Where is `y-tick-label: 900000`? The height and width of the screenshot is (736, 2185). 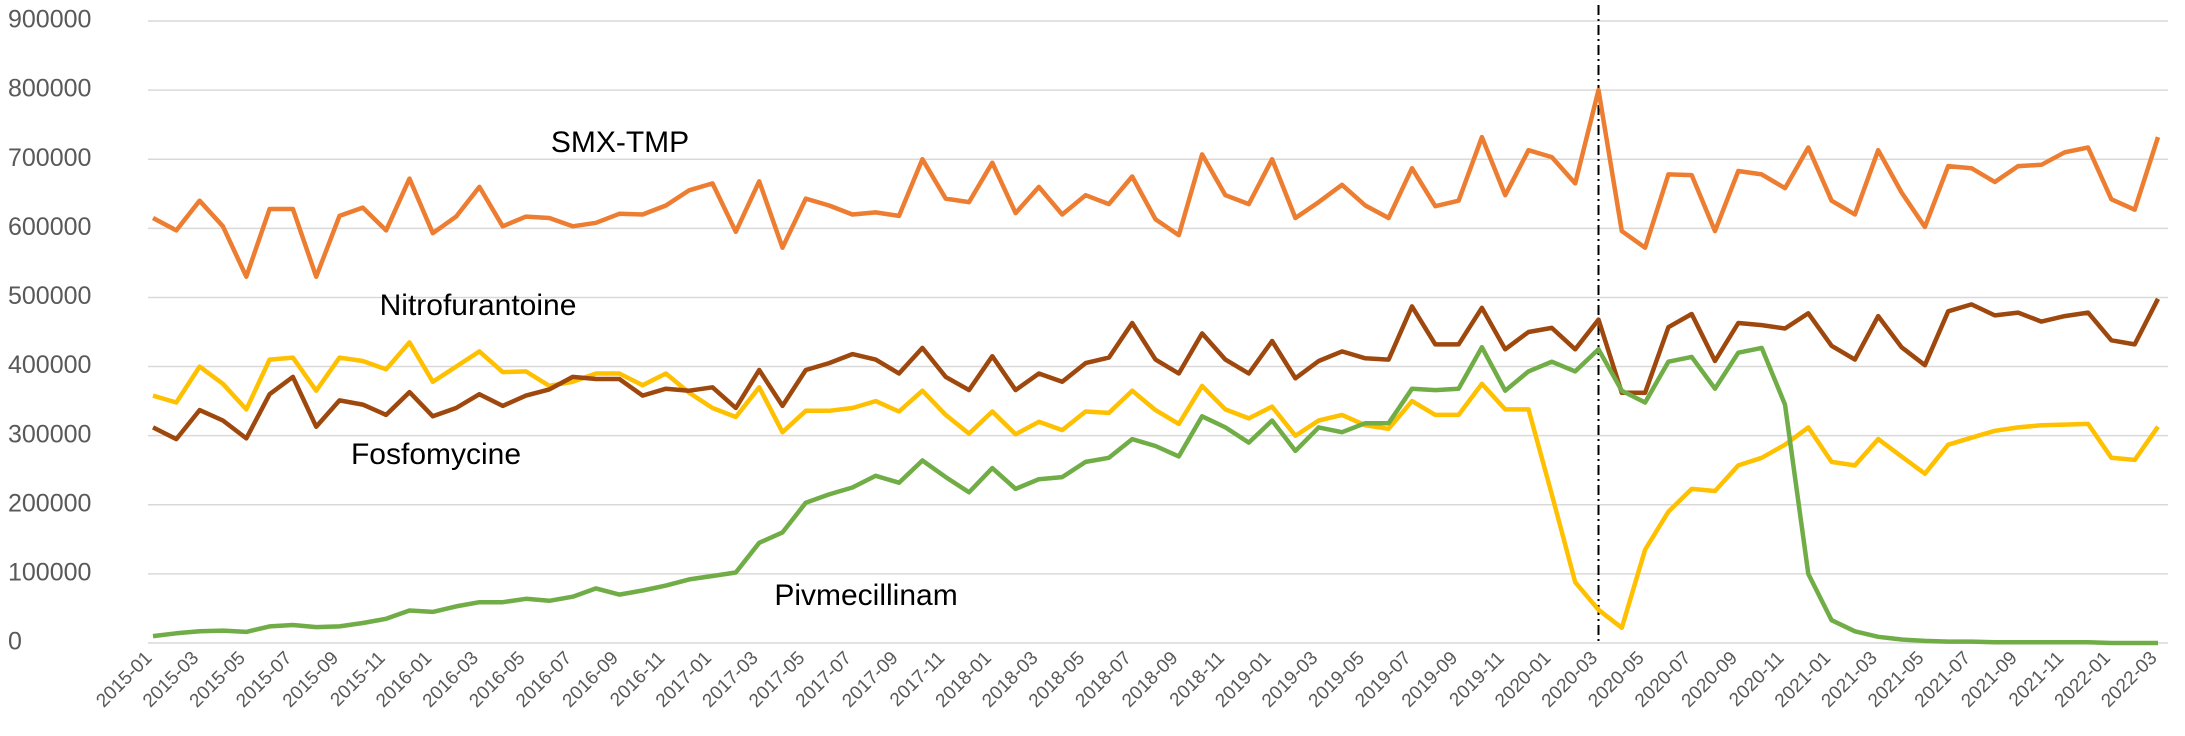
y-tick-label: 900000 is located at coordinates (49, 20).